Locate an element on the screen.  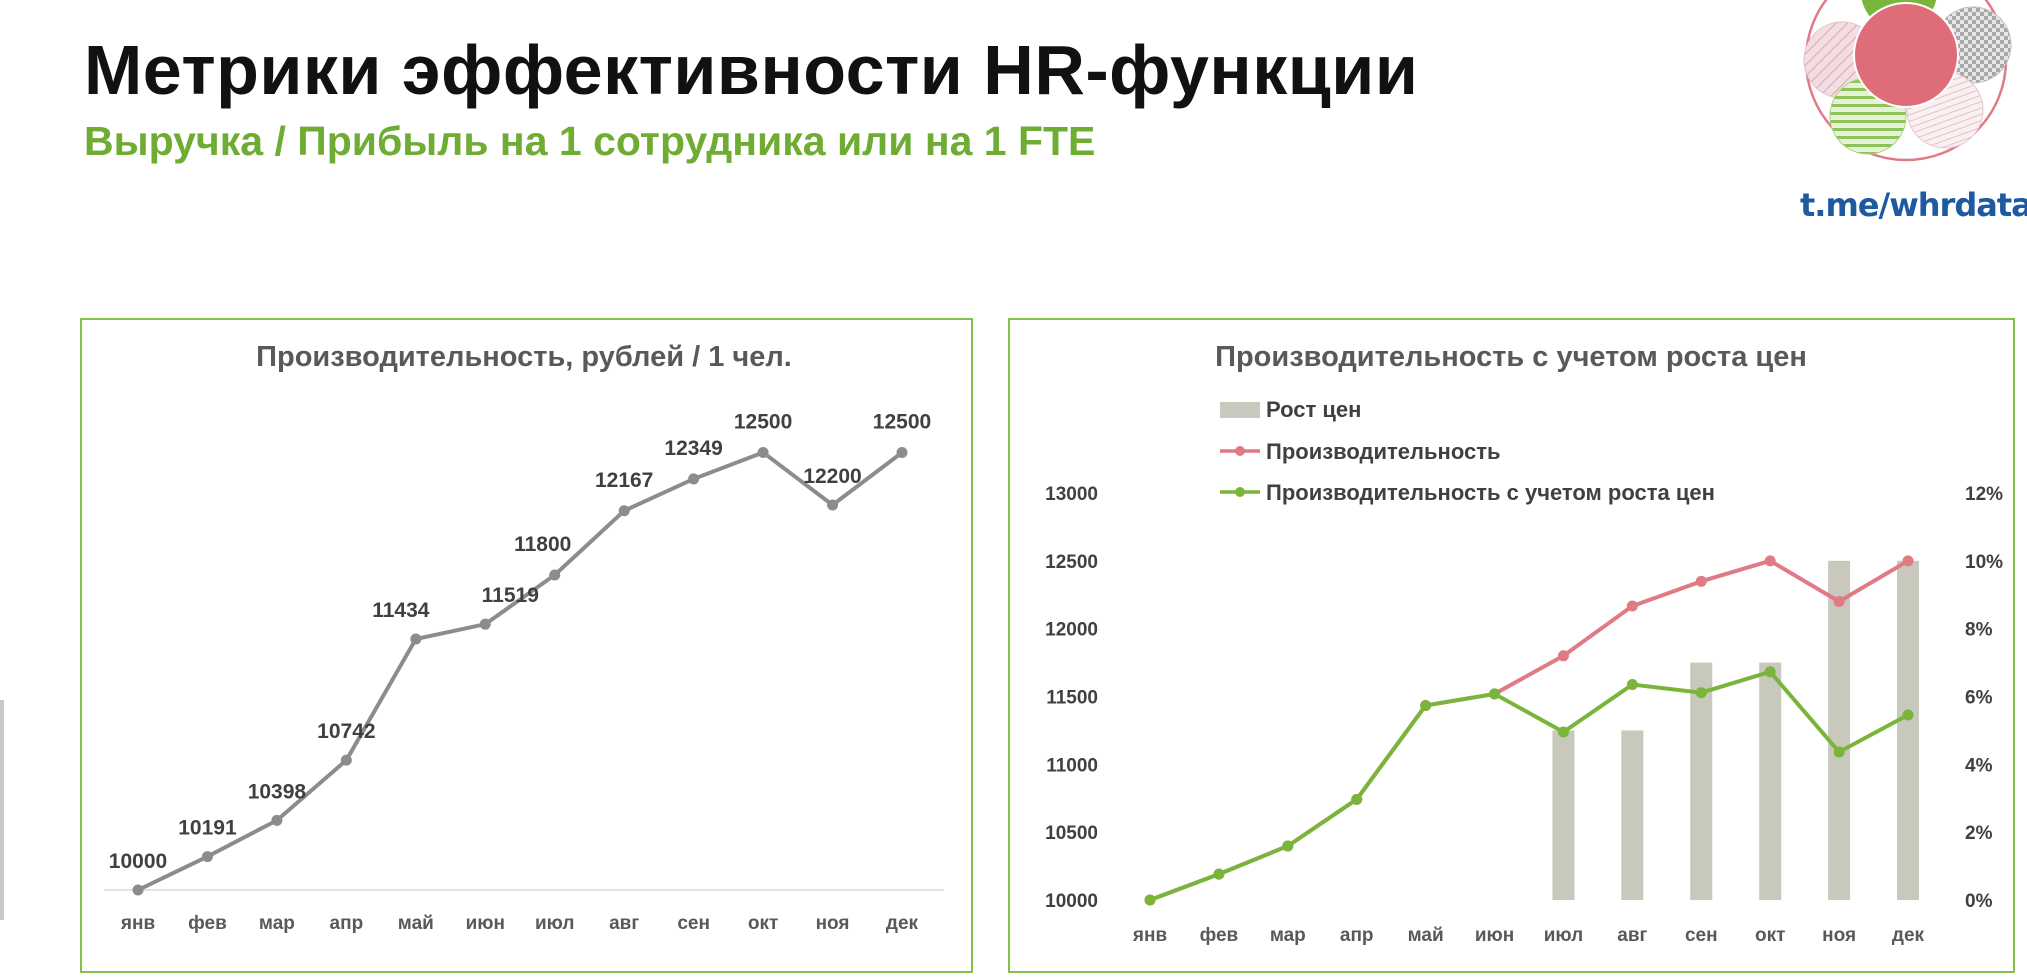
data-label: 12200 is located at coordinates (832, 476).